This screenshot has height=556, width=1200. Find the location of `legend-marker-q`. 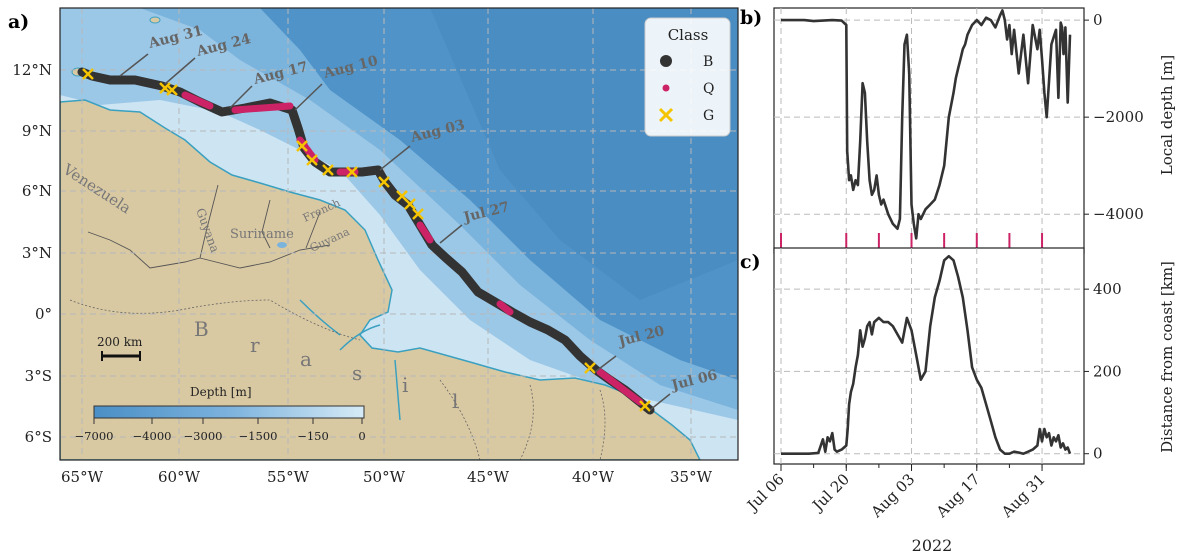

legend-marker-q is located at coordinates (666, 88).